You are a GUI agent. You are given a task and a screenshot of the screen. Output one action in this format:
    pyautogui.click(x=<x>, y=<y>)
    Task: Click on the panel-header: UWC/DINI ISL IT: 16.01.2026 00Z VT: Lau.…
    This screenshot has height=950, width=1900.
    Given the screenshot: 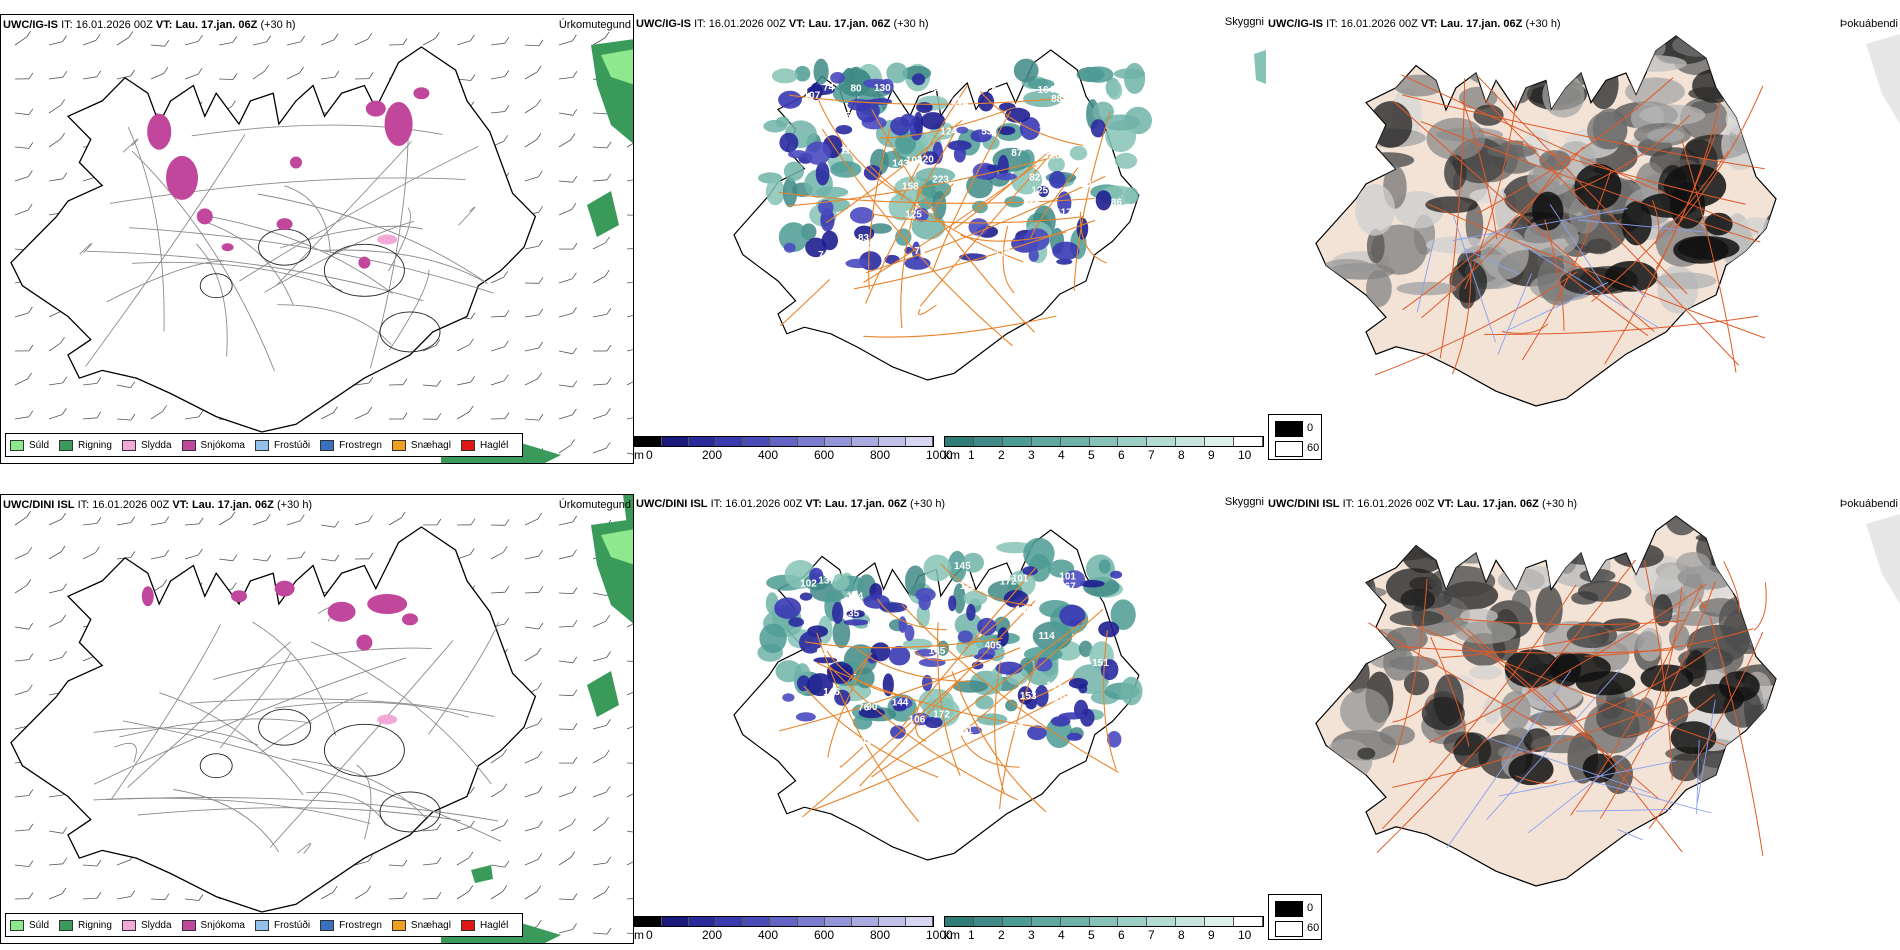 What is the action you would take?
    pyautogui.click(x=1422, y=504)
    